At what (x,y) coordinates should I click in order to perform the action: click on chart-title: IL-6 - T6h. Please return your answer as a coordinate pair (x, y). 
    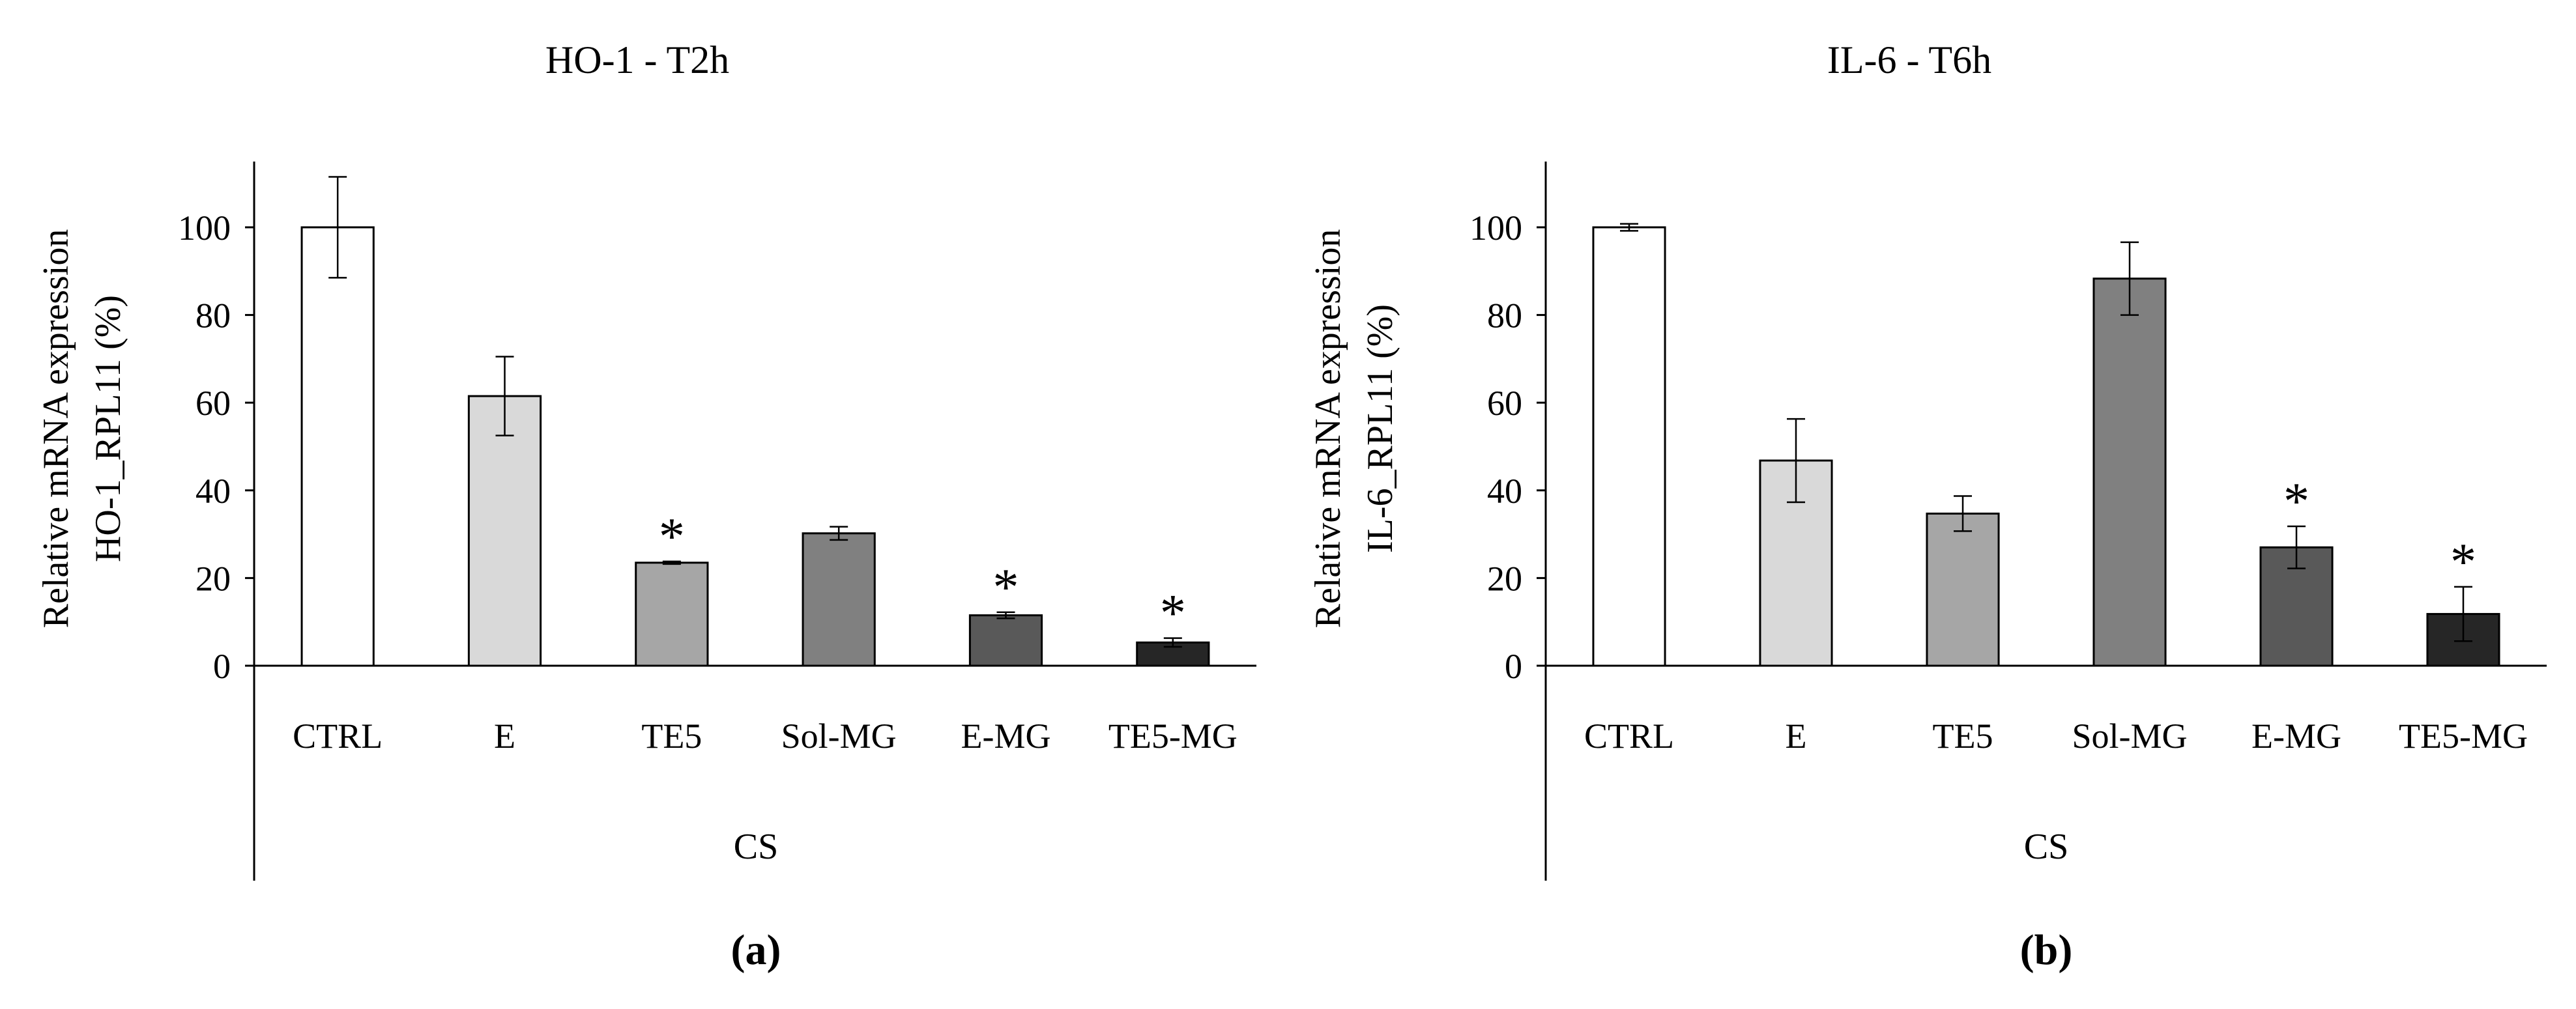
    Looking at the image, I should click on (1909, 59).